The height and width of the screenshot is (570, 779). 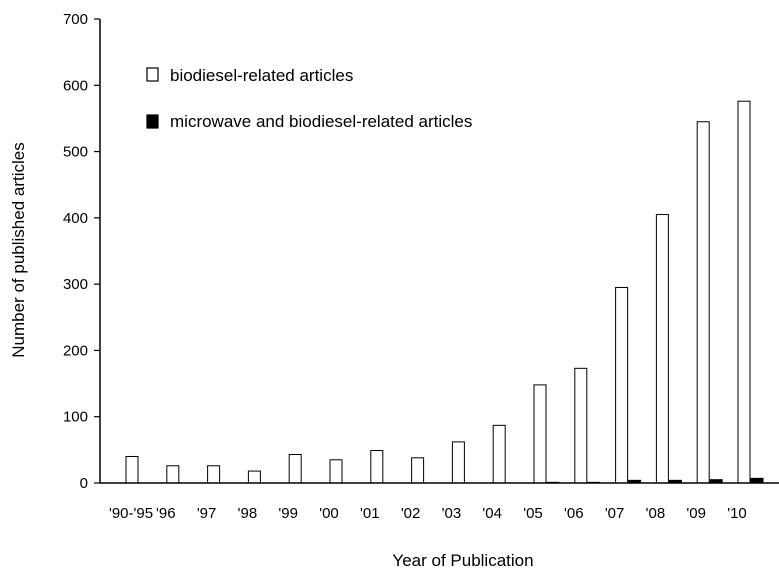 I want to click on x-tick-label: '06, so click(x=574, y=513).